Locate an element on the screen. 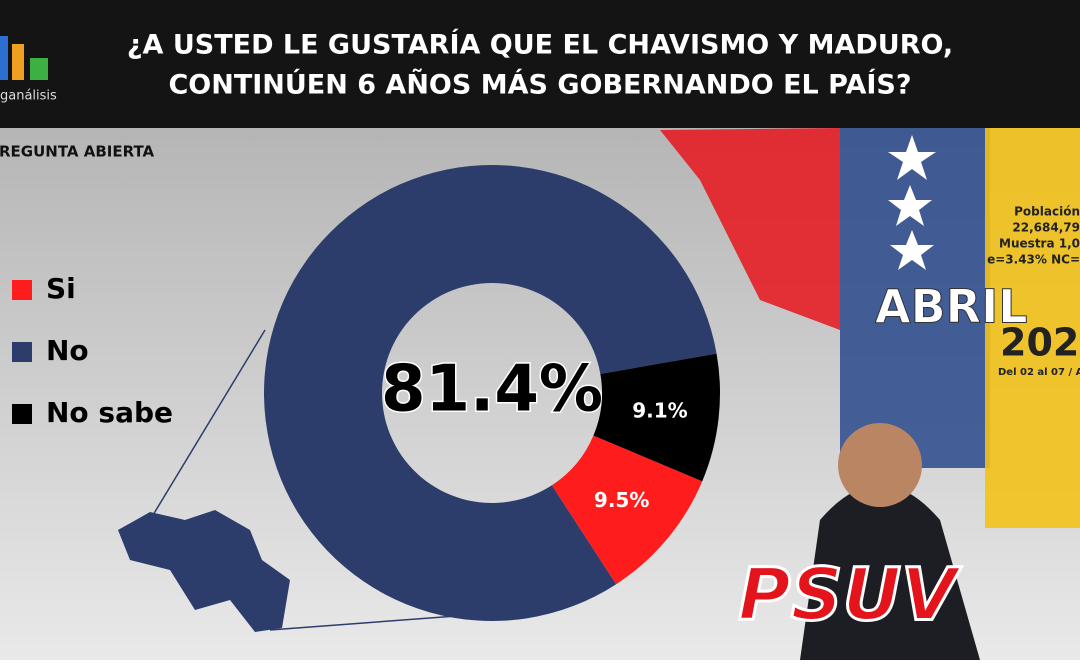 Image resolution: width=1080 pixels, height=664 pixels. data-label: 9.1% is located at coordinates (659, 410).